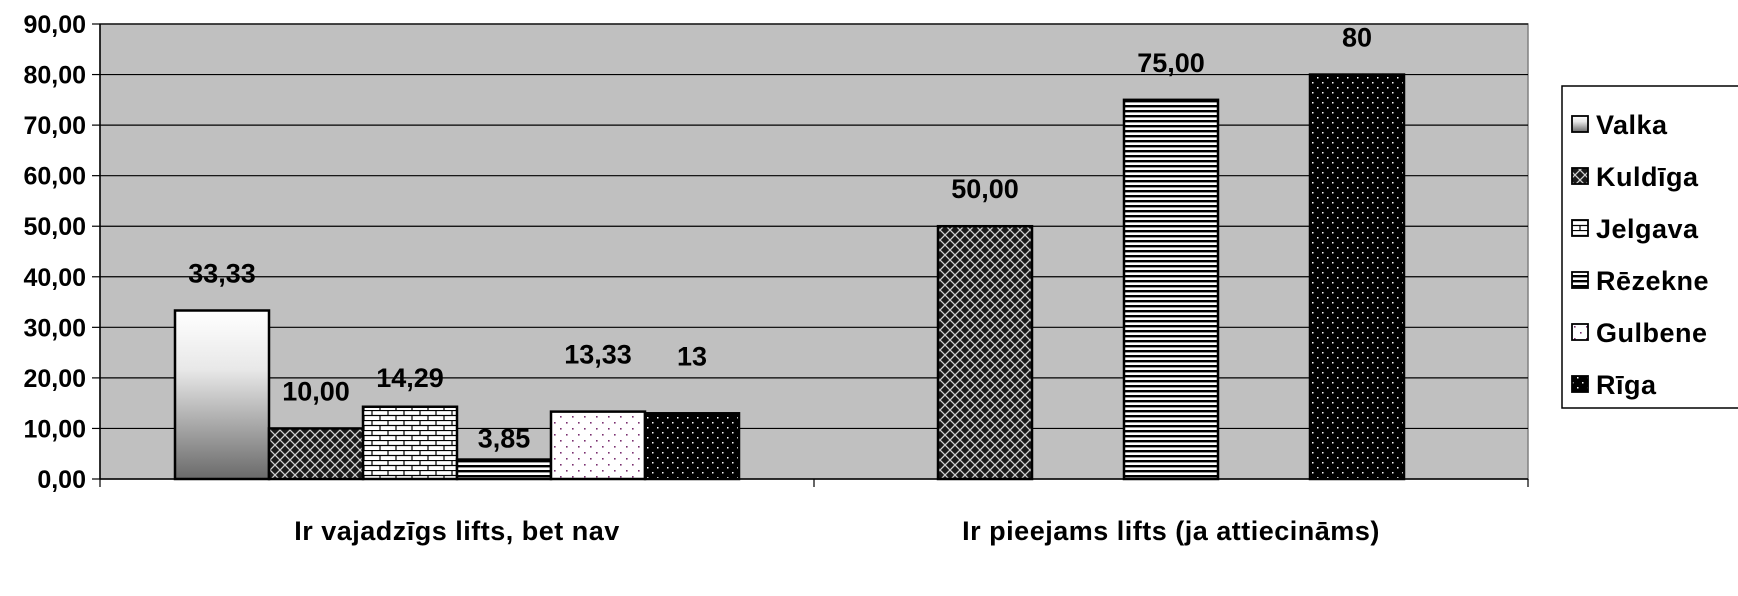 This screenshot has width=1738, height=596. What do you see at coordinates (54, 177) in the screenshot?
I see `y-tick-label: 60,00` at bounding box center [54, 177].